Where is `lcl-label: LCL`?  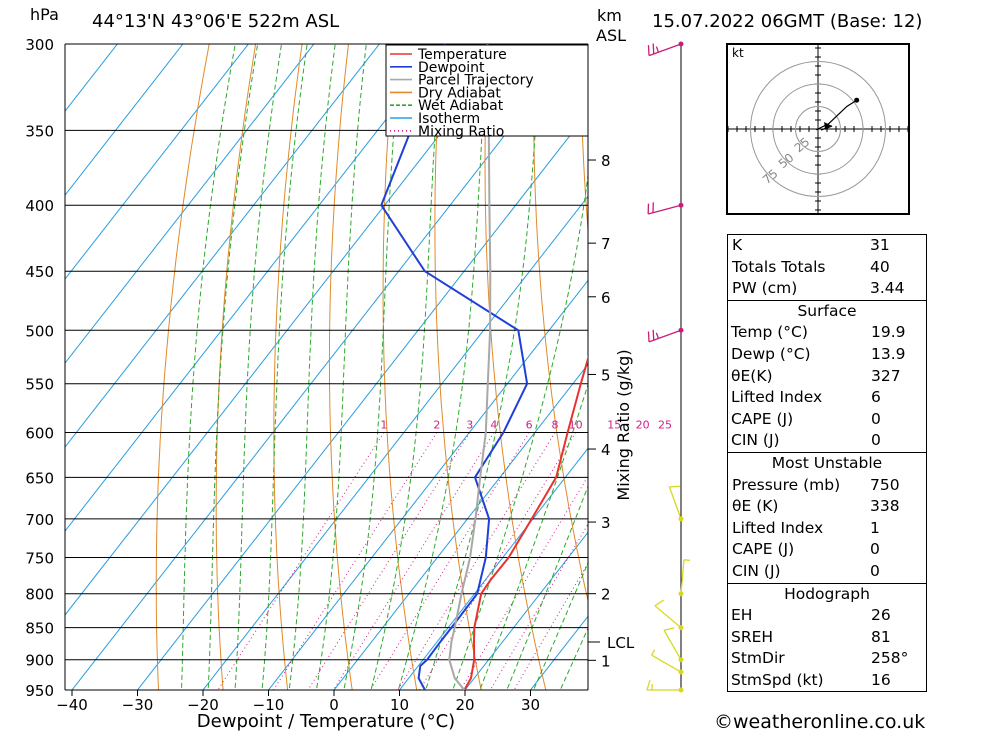 lcl-label: LCL is located at coordinates (621, 643).